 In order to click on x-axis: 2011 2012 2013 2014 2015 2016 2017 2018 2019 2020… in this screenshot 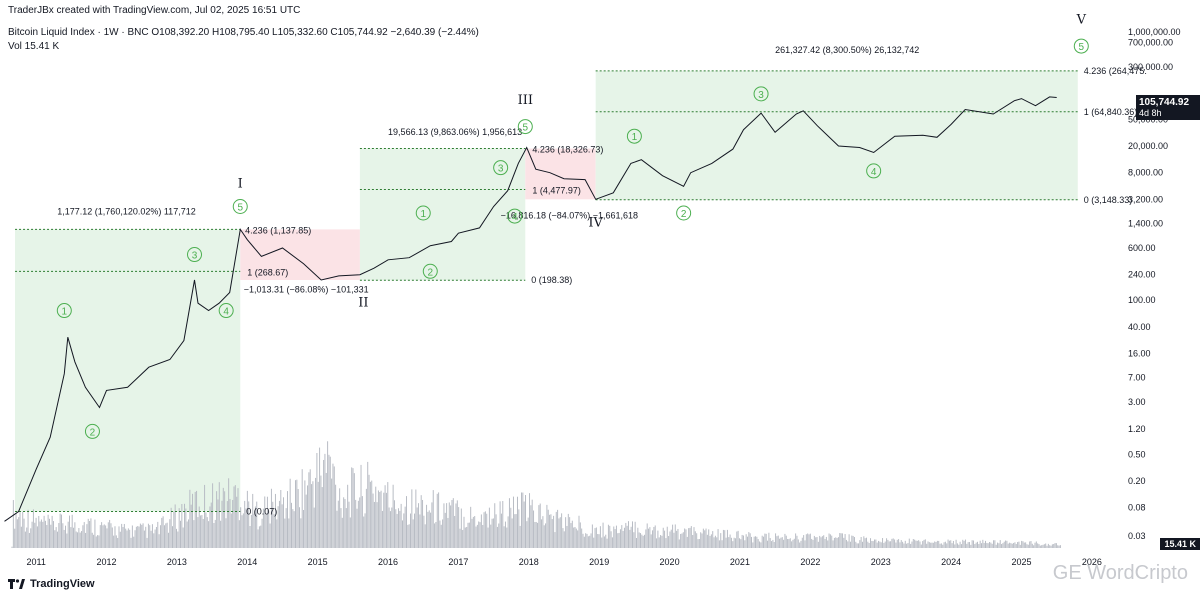, I will do `click(563, 562)`.